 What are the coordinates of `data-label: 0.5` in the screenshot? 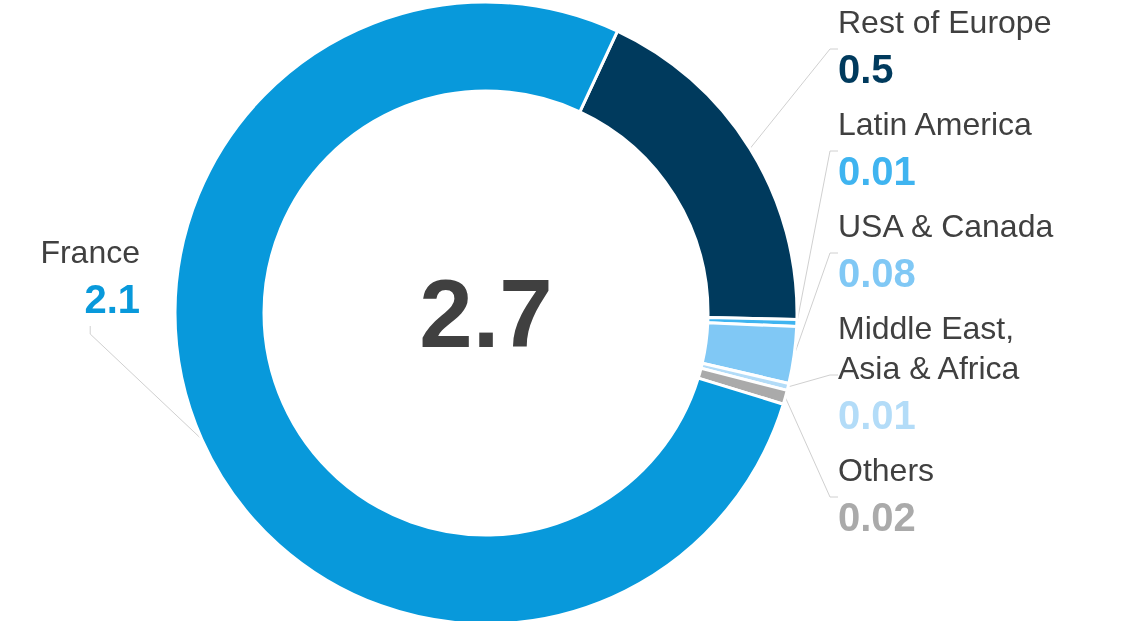 It's located at (866, 69).